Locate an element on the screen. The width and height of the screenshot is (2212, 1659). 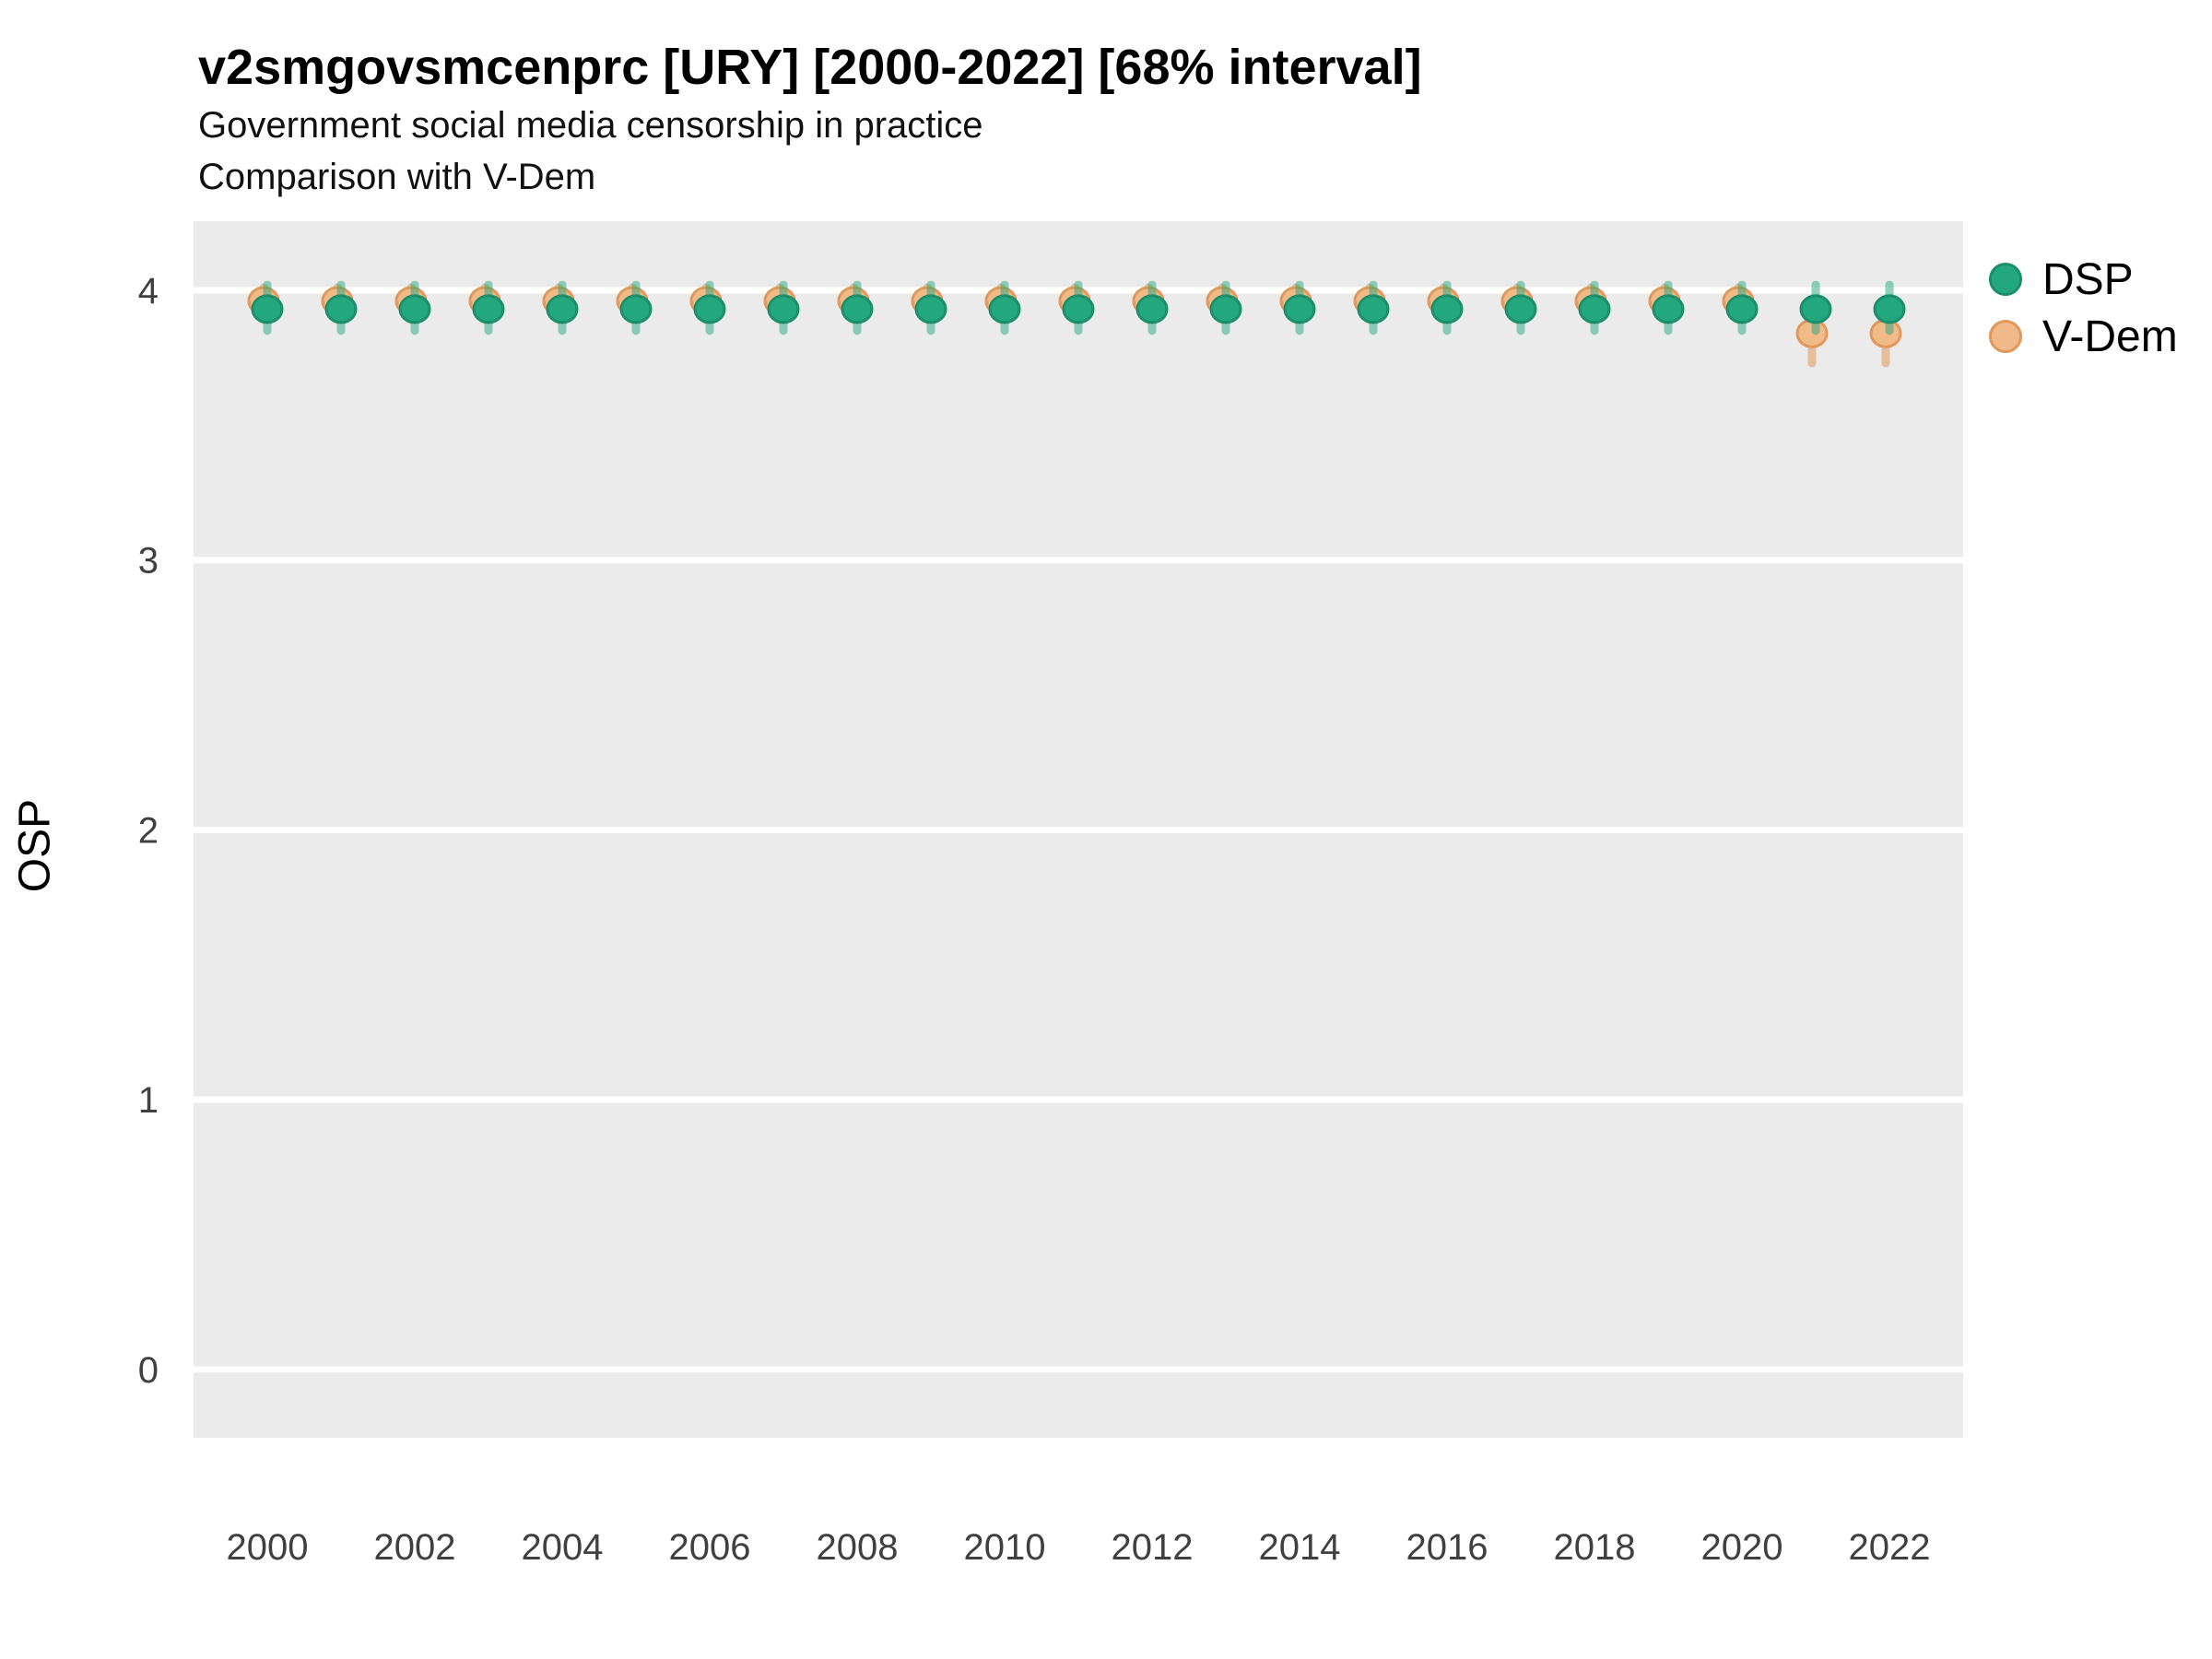
x-tick-label-2022: 2022 is located at coordinates (1890, 1547).